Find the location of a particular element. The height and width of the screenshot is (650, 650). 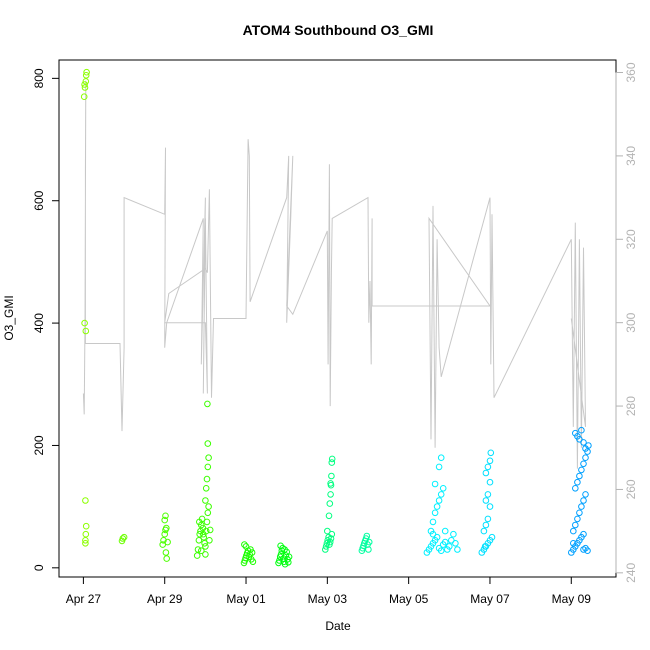

right-tick-label: 240 is located at coordinates (631, 572).